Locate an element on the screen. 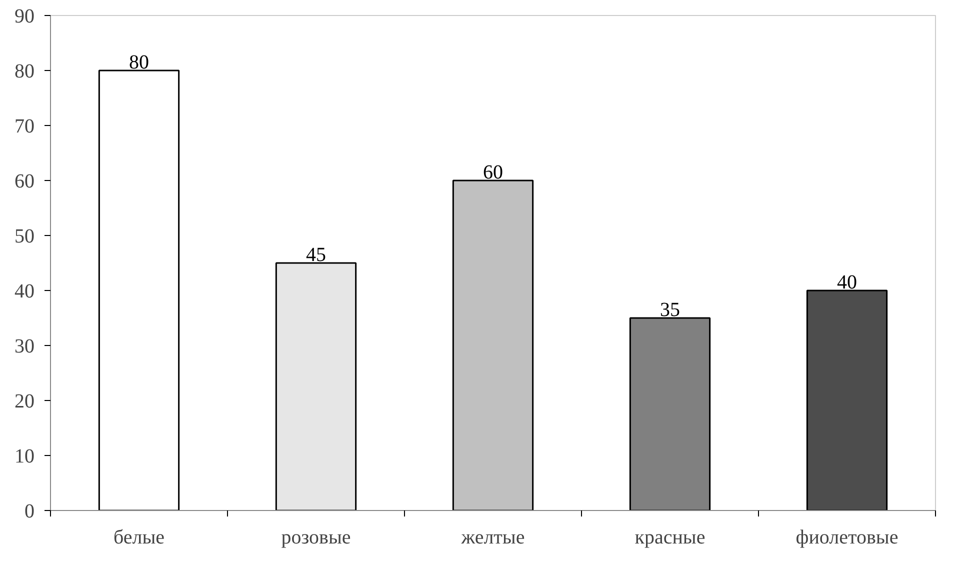  y-tick-label: 60 is located at coordinates (24, 181).